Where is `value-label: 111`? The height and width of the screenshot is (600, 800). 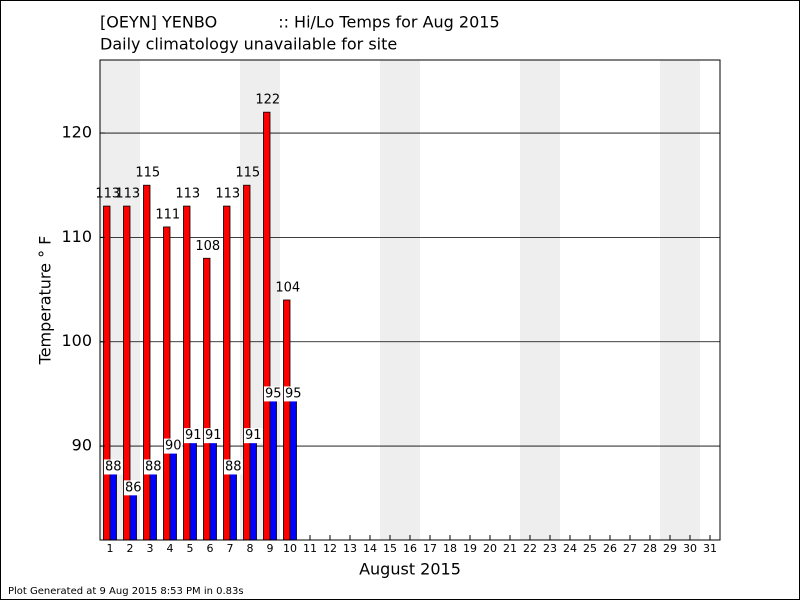 value-label: 111 is located at coordinates (167, 214).